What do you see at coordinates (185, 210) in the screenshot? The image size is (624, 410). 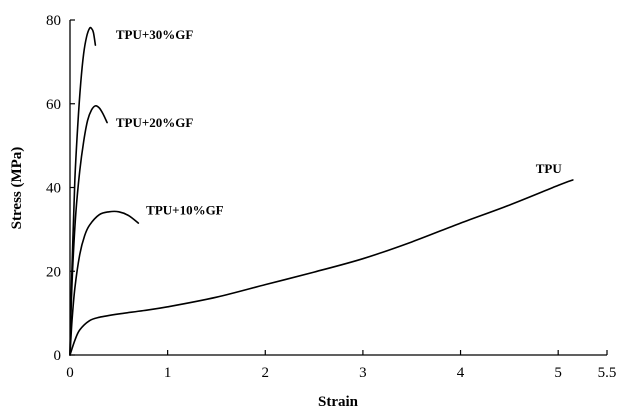 I see `series-label-tpu-10pctgf: TPU+10%GF` at bounding box center [185, 210].